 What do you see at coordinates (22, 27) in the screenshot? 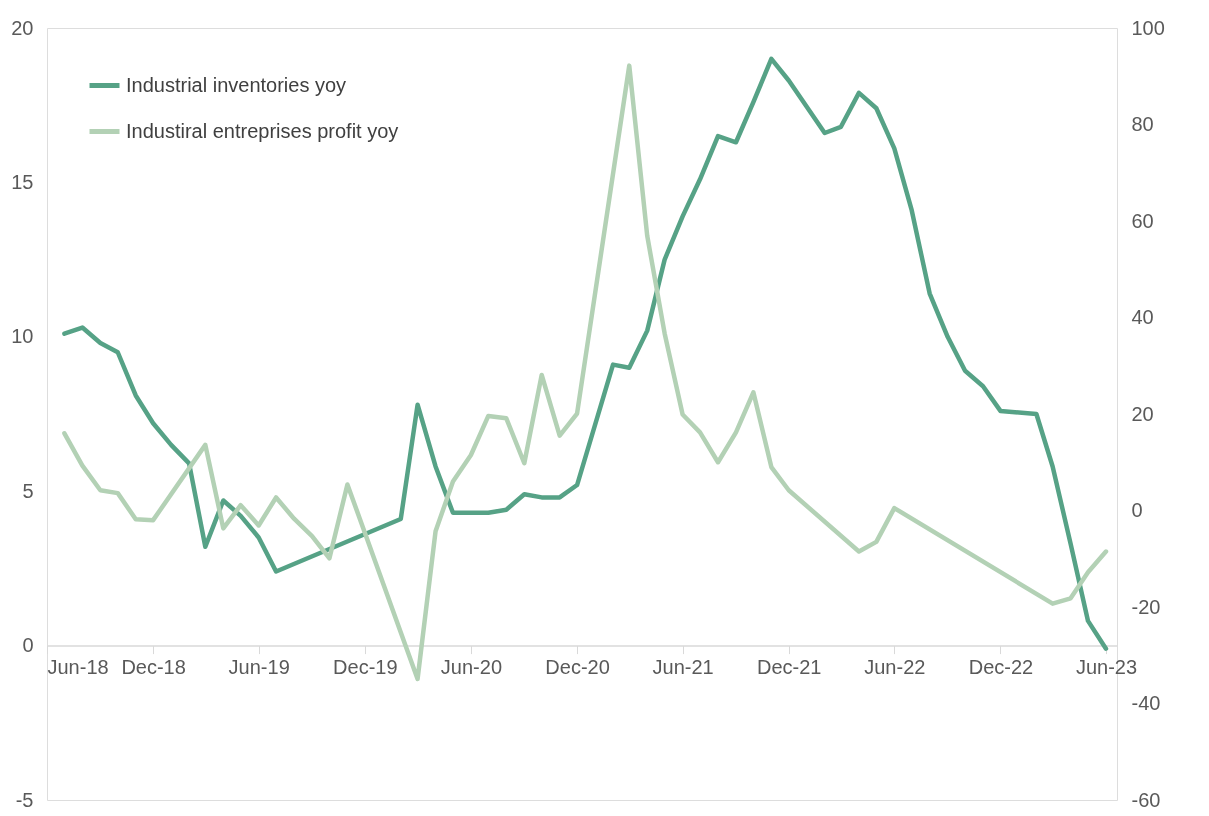
I see `y-tick-label: 20` at bounding box center [22, 27].